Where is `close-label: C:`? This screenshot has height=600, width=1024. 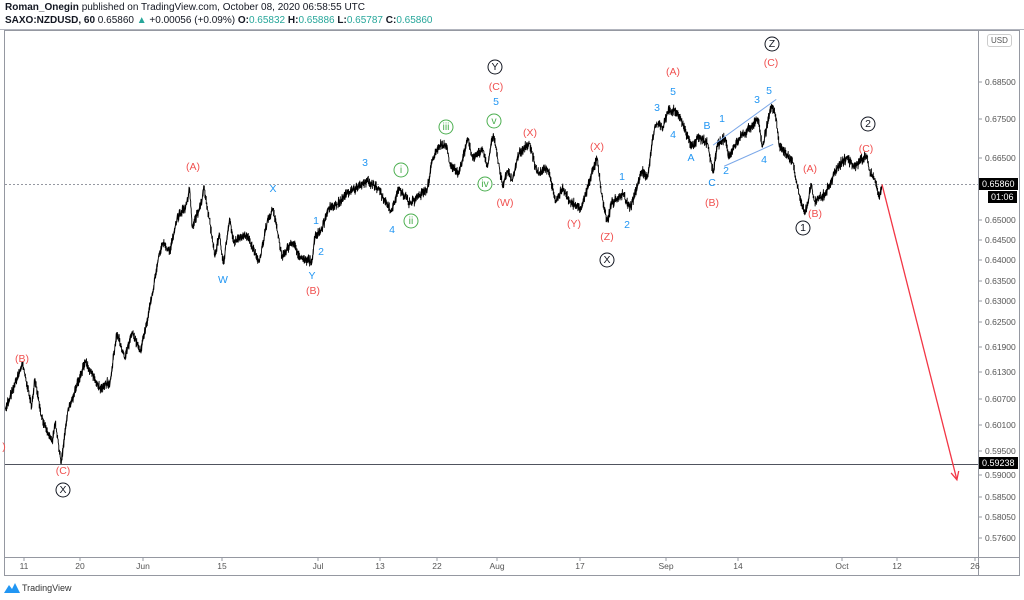 close-label: C: is located at coordinates (391, 20).